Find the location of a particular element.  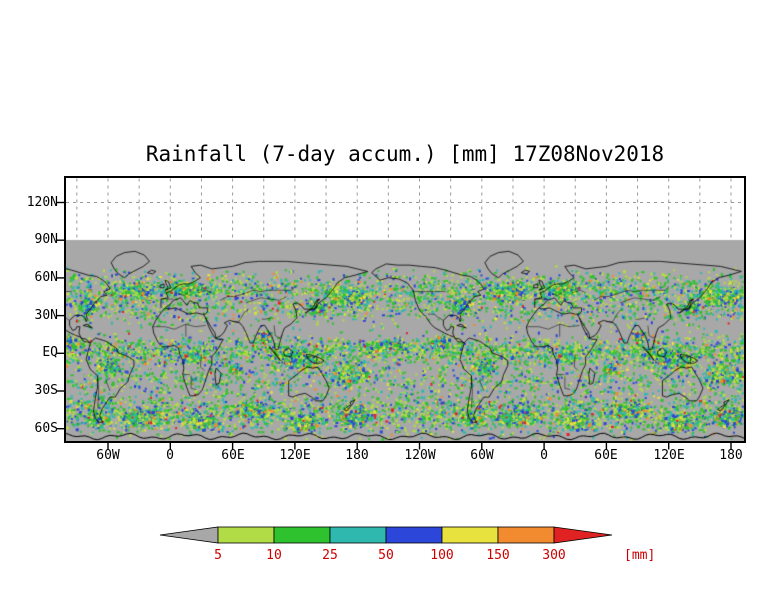

lat-label-120N: 120N is located at coordinates (42, 202).